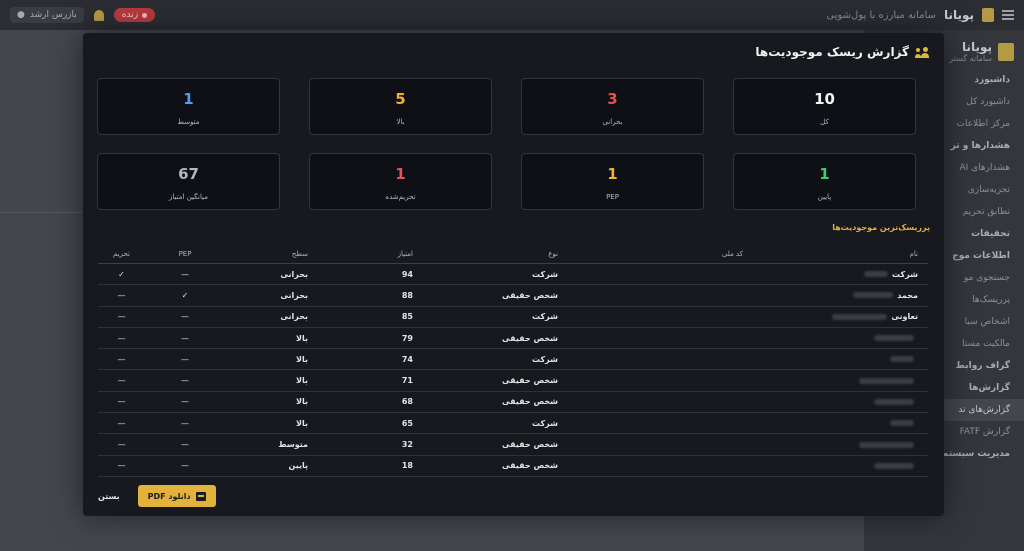 This screenshot has height=551, width=1024. What do you see at coordinates (407, 359) in the screenshot?
I see `cell-score: 74` at bounding box center [407, 359].